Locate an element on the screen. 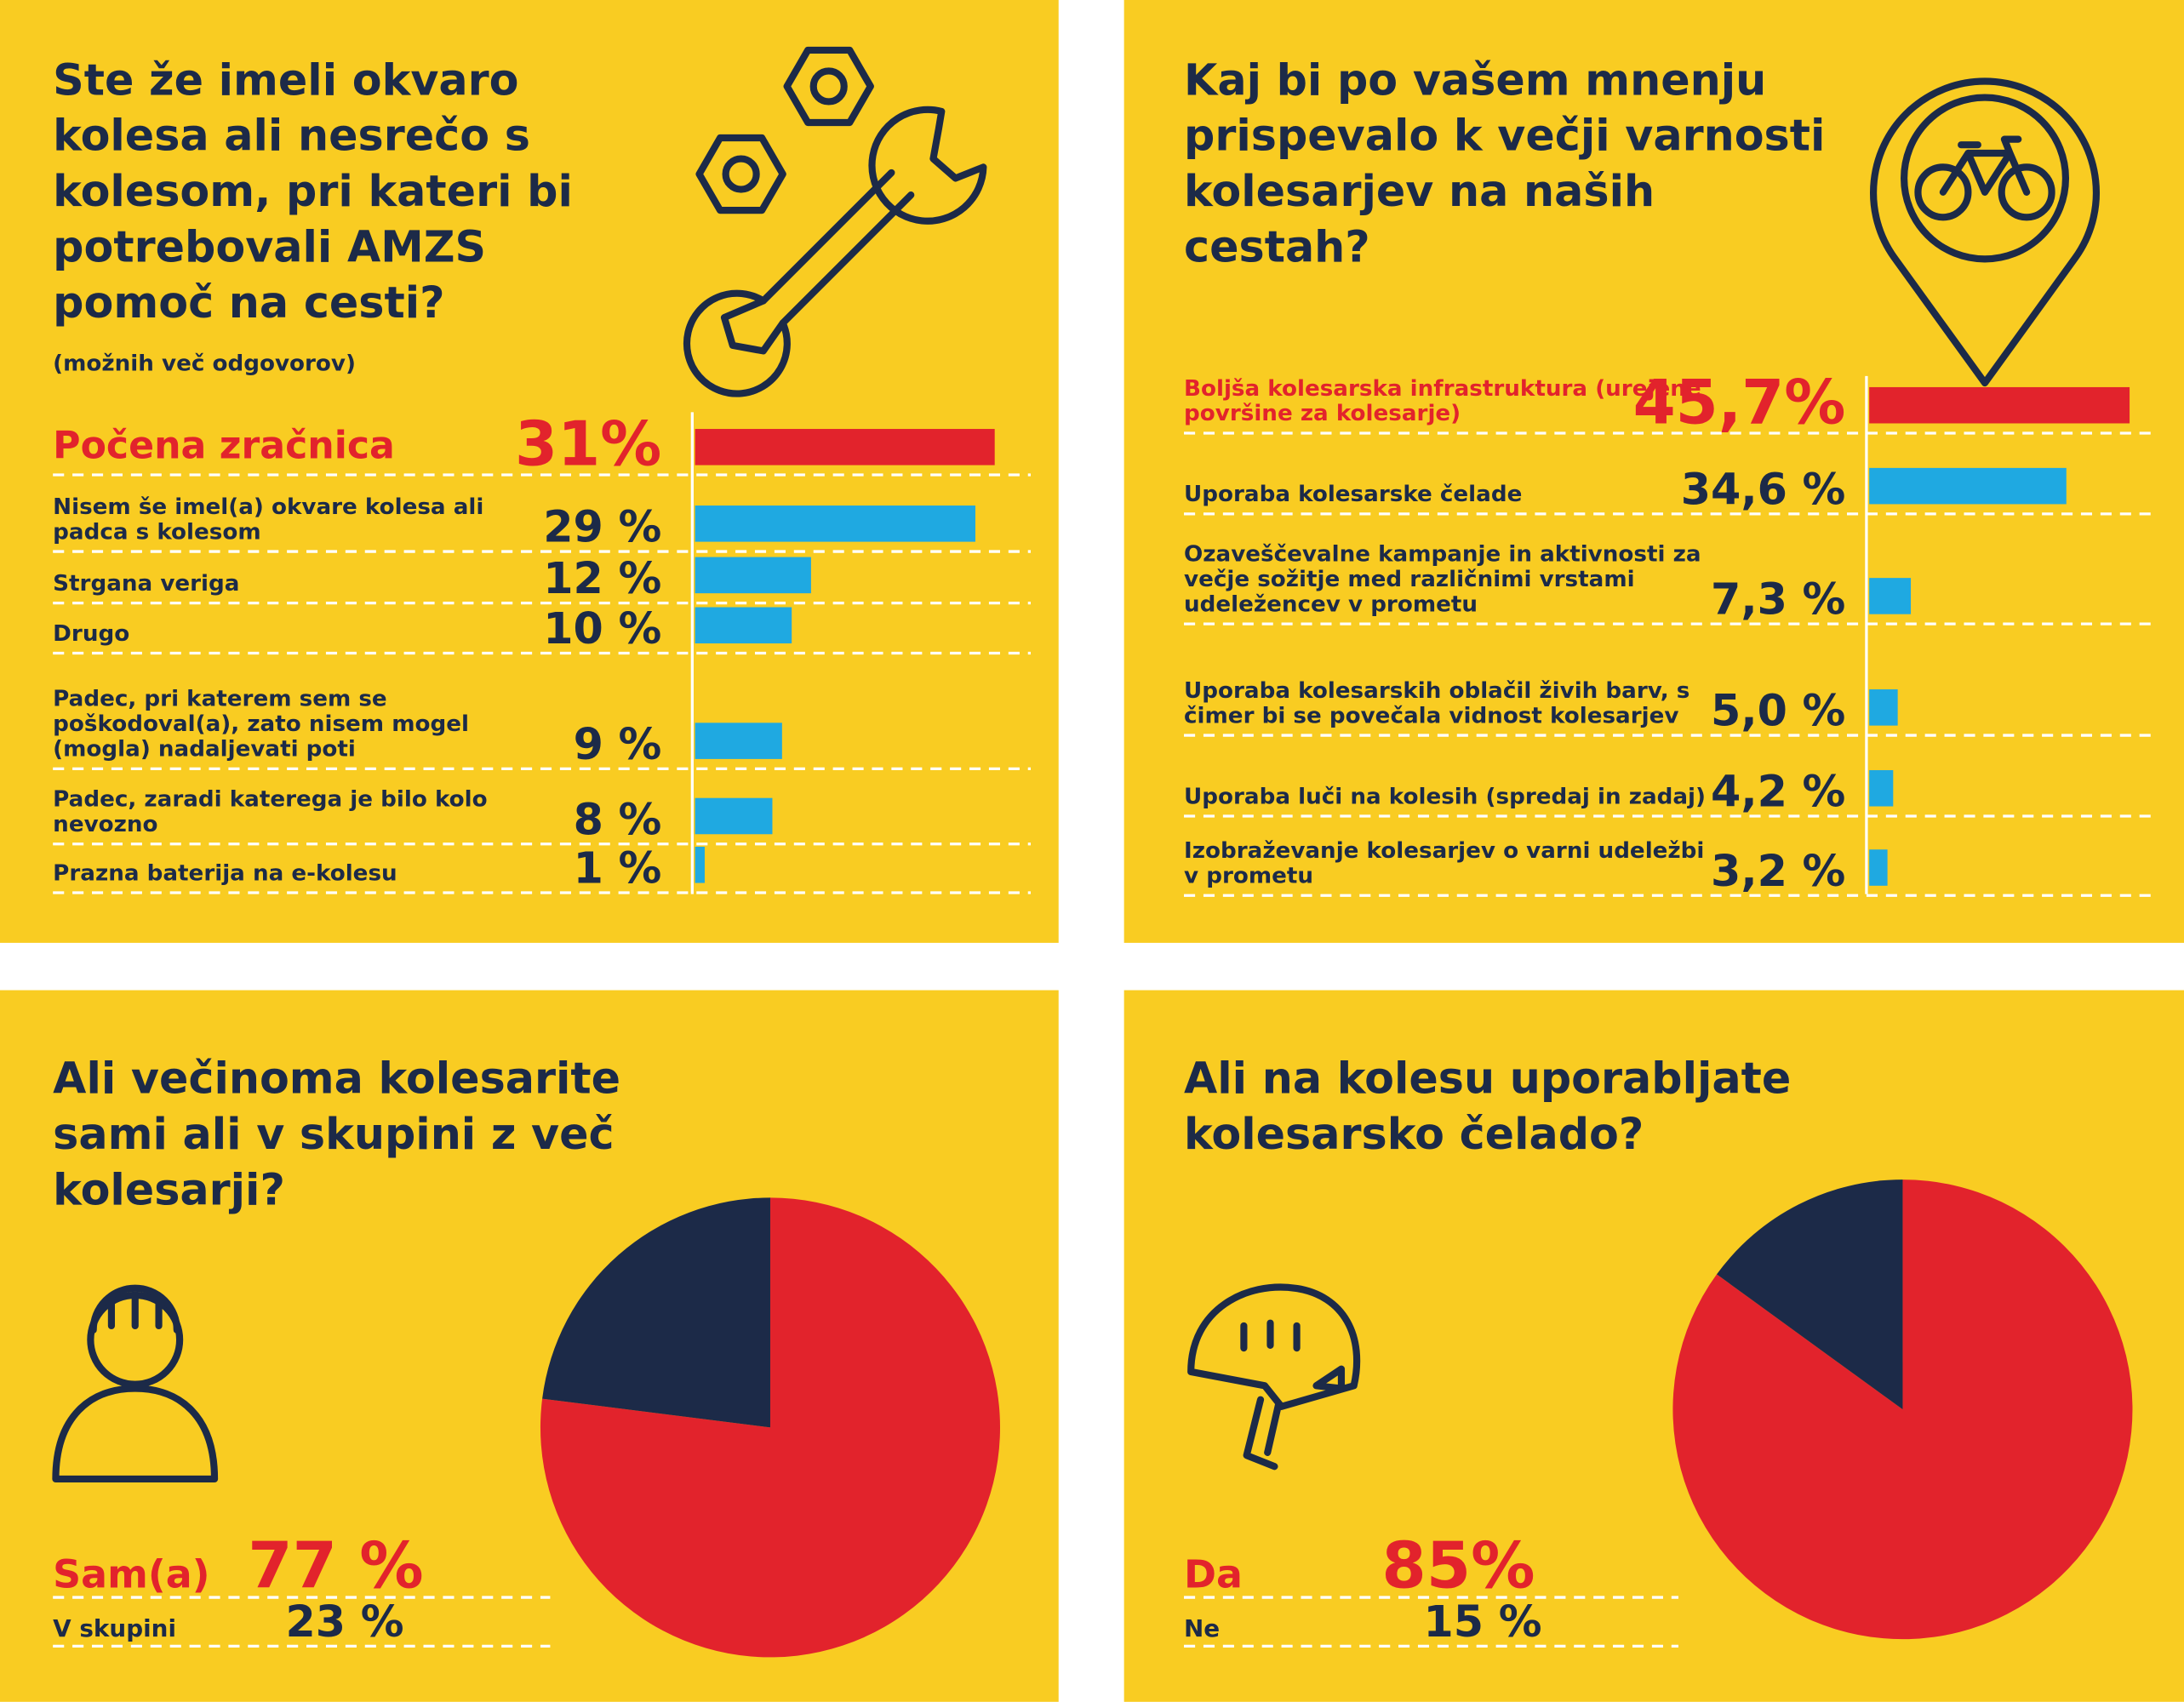  value-label: 8 % is located at coordinates (618, 819).